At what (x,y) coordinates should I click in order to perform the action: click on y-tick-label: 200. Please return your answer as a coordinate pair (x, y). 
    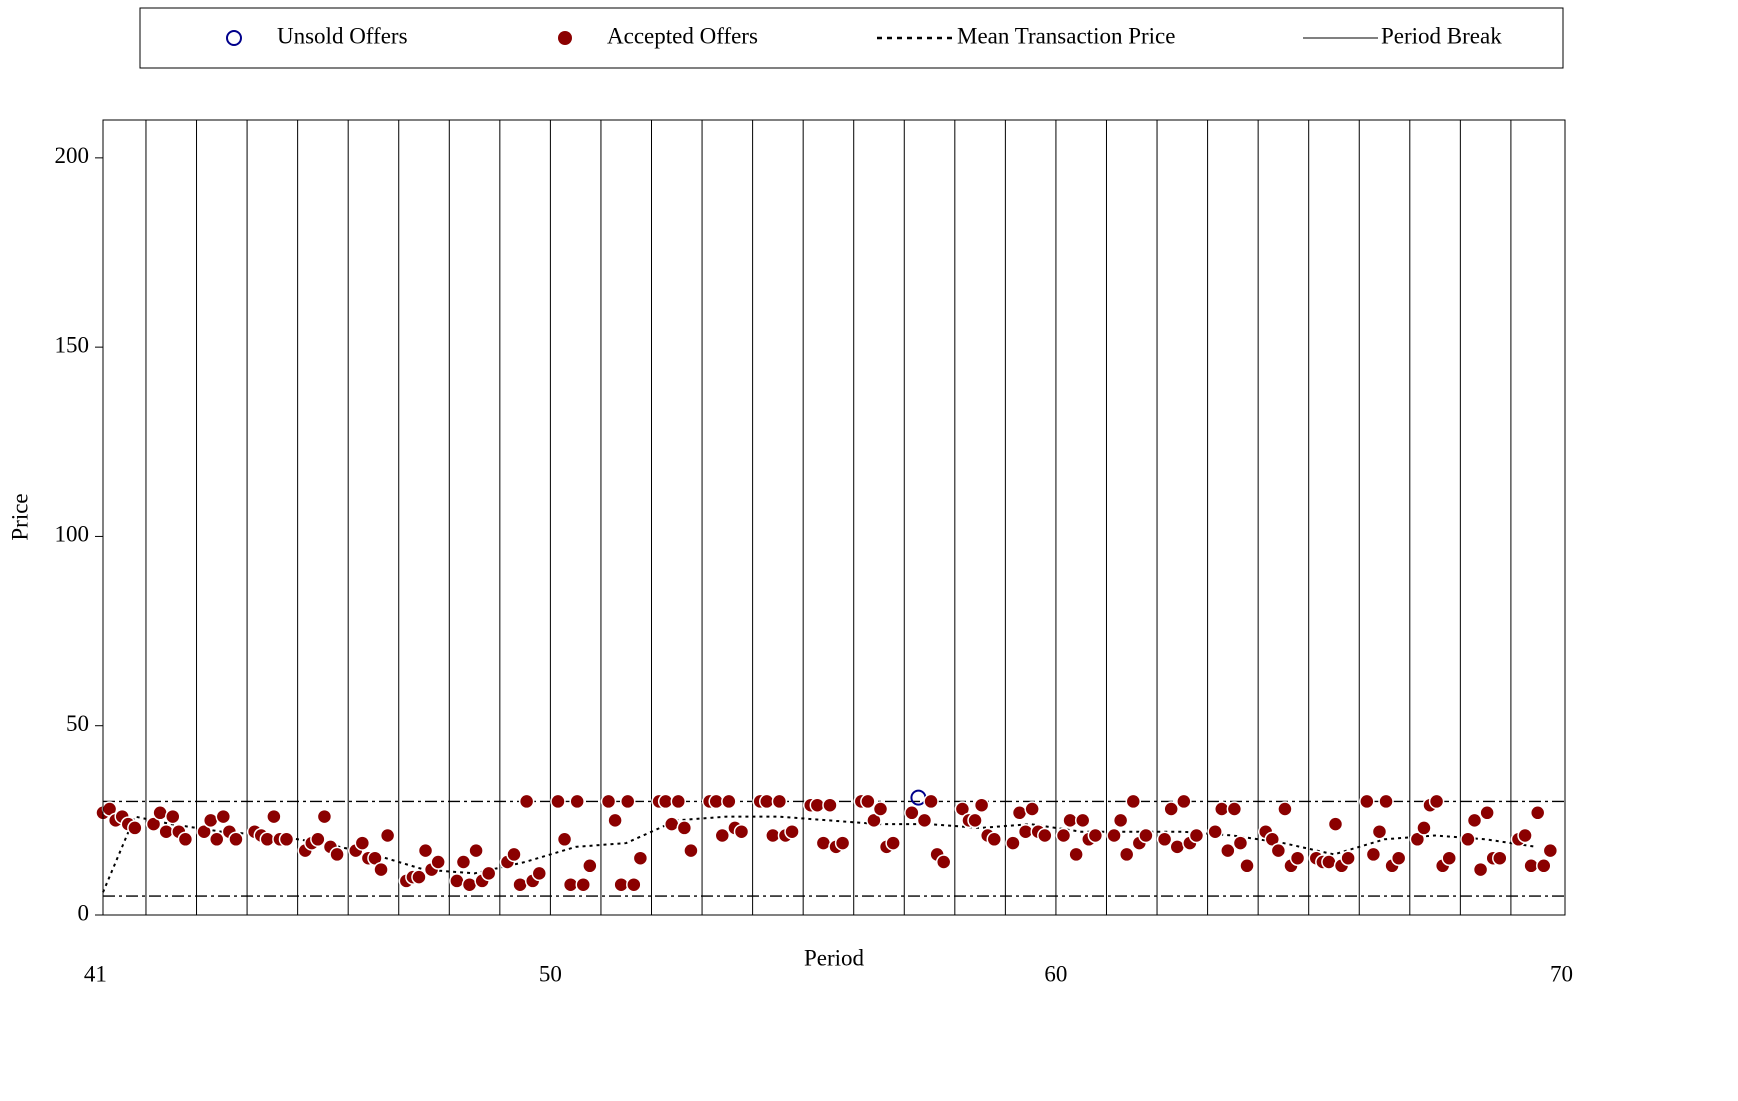
    Looking at the image, I should click on (72, 155).